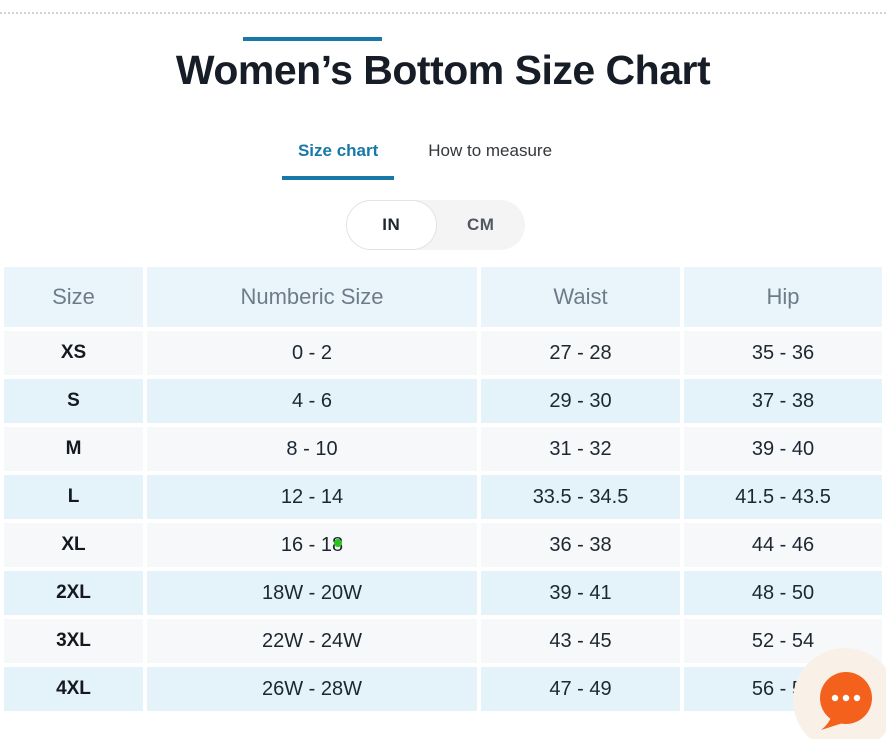 The width and height of the screenshot is (886, 739). I want to click on value-cell: 0 - 2, so click(312, 353).